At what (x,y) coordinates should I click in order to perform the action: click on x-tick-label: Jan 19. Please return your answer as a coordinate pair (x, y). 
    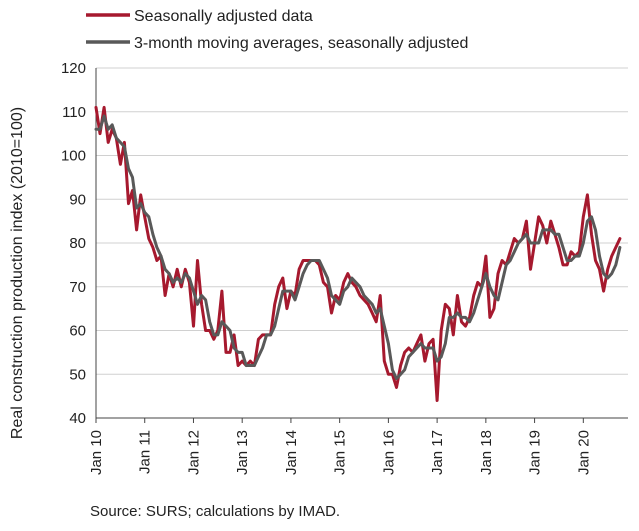
    Looking at the image, I should click on (535, 452).